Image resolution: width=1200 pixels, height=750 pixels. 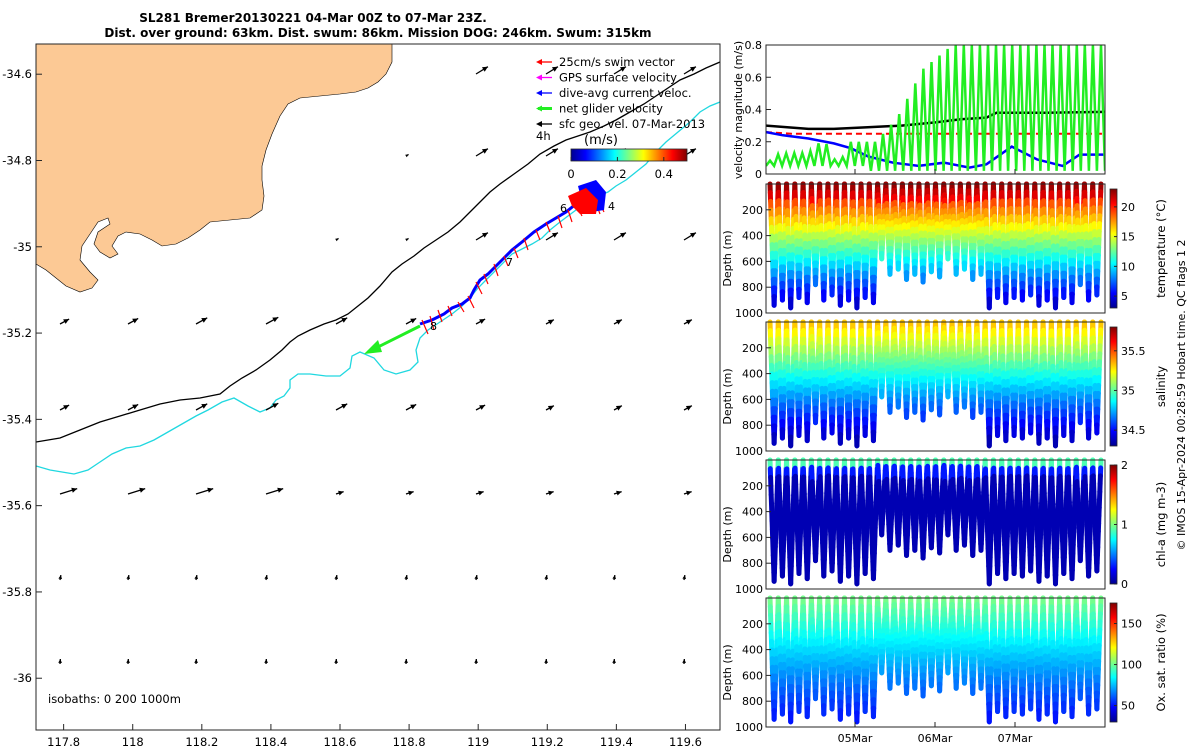 I want to click on map-x-tick-label: 117.8, so click(x=63, y=742).